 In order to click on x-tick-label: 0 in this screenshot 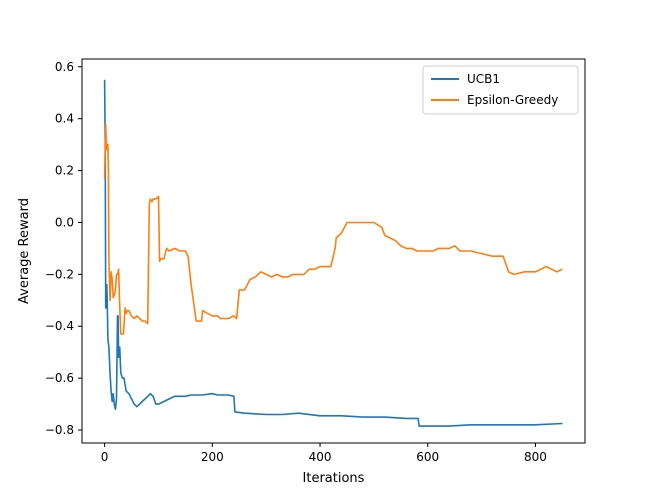, I will do `click(105, 457)`.